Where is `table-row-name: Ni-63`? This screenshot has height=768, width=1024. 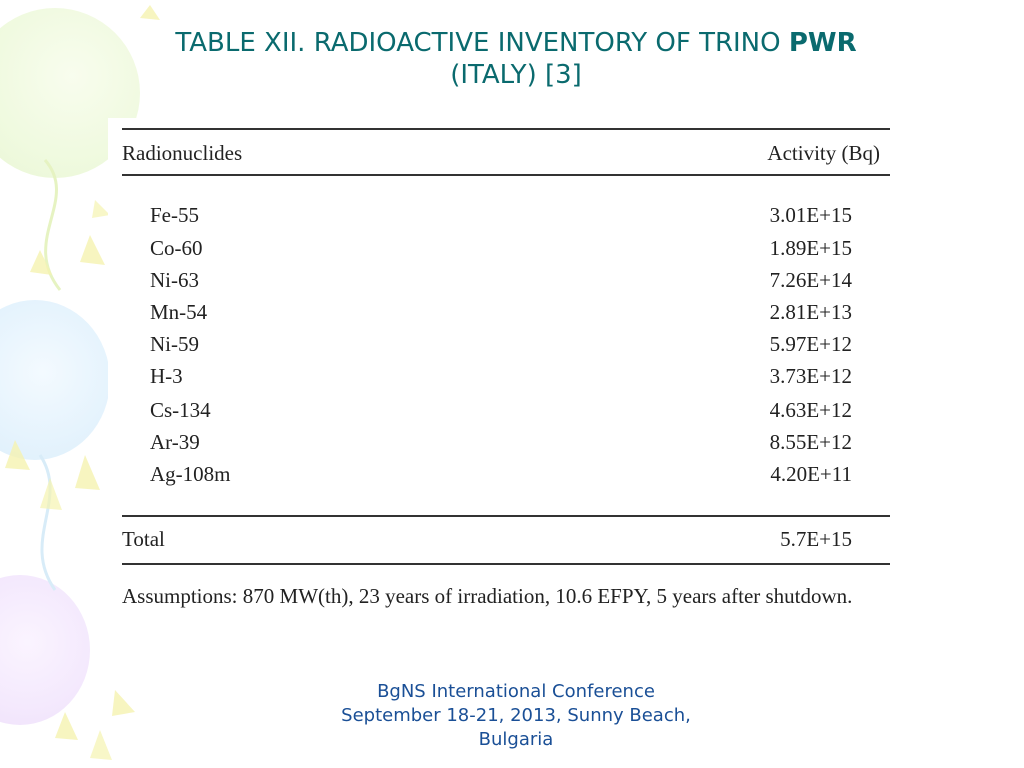
table-row-name: Ni-63 is located at coordinates (174, 280).